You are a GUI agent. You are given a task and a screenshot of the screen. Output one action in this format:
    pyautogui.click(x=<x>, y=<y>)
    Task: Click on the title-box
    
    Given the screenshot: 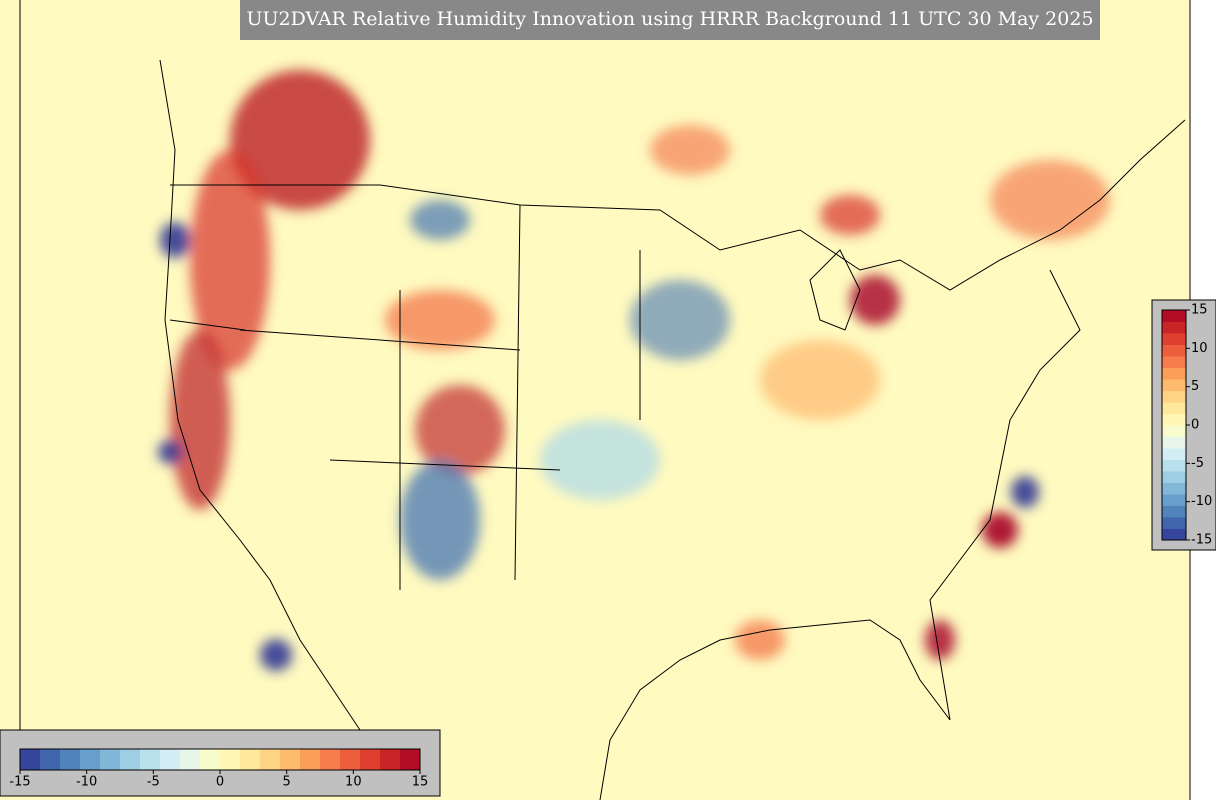 What is the action you would take?
    pyautogui.click(x=670, y=20)
    